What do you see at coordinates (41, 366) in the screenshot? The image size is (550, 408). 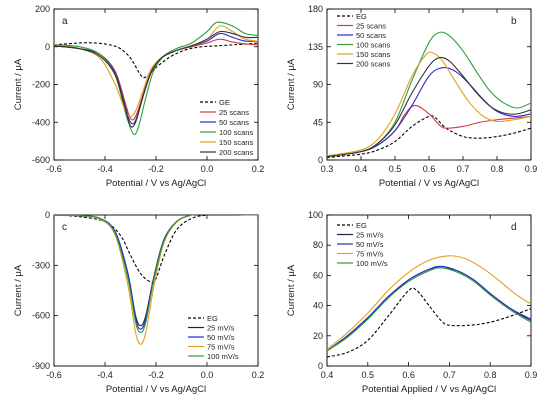 I see `y-tick-label: -900` at bounding box center [41, 366].